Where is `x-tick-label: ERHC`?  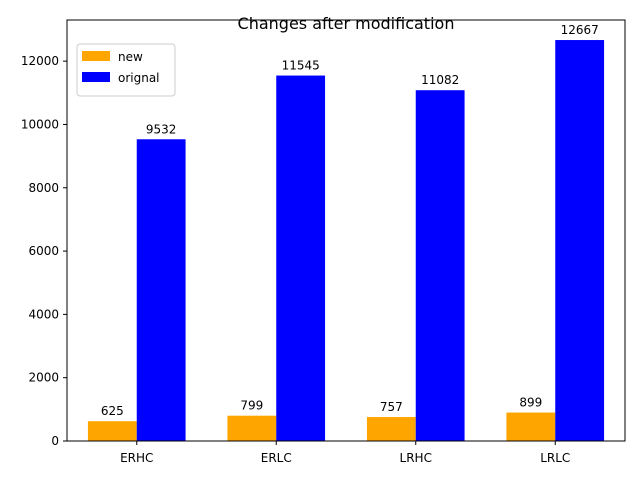
x-tick-label: ERHC is located at coordinates (136, 458).